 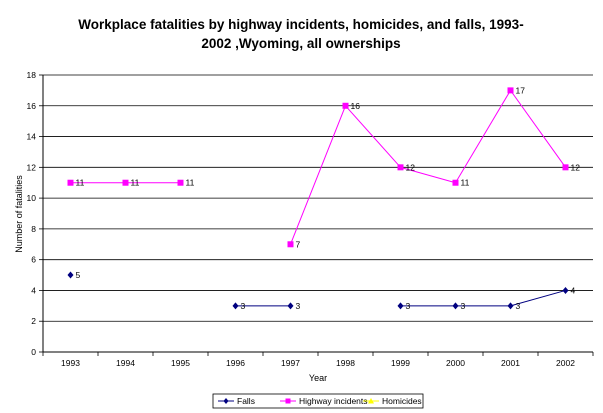 What do you see at coordinates (333, 401) in the screenshot?
I see `legend-label: Highway incidents` at bounding box center [333, 401].